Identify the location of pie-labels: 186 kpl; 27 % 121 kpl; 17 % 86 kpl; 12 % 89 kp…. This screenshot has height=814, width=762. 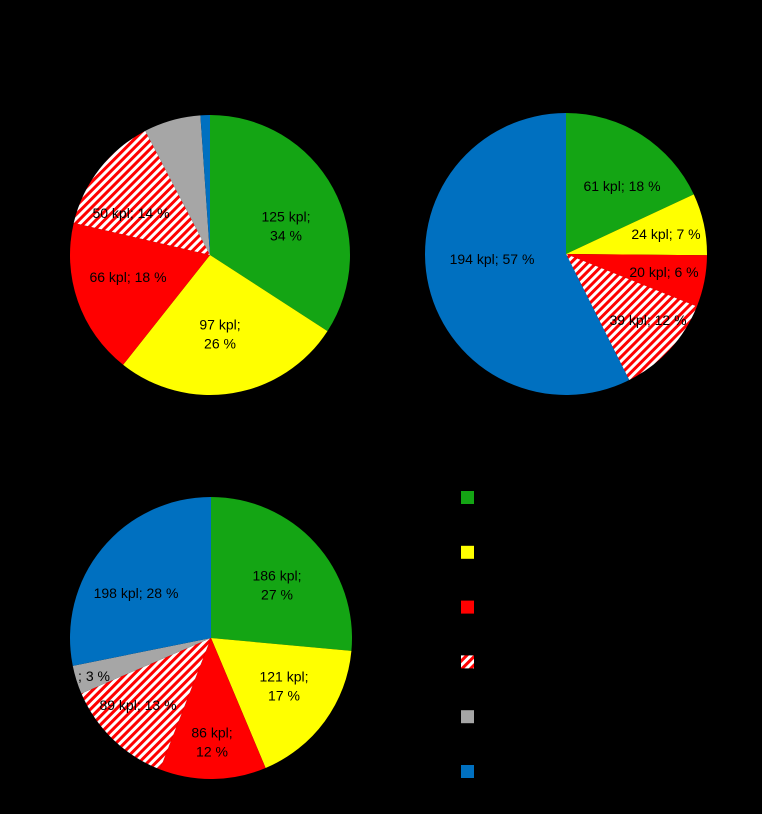
(193, 664).